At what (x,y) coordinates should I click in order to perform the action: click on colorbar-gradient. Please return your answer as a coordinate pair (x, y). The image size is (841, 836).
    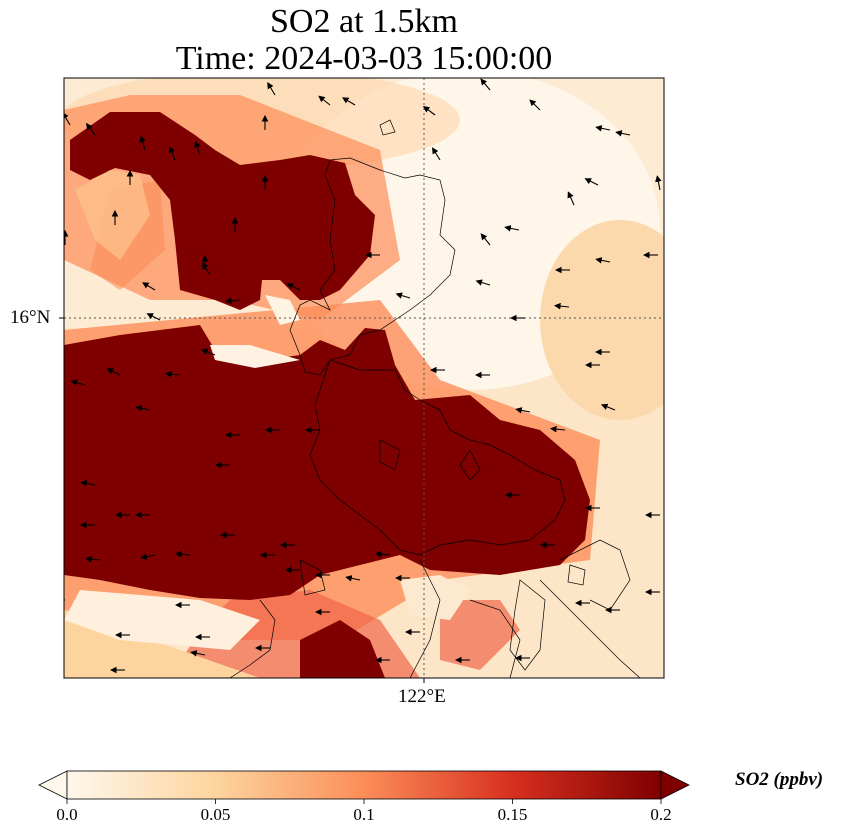
    Looking at the image, I should click on (364, 785).